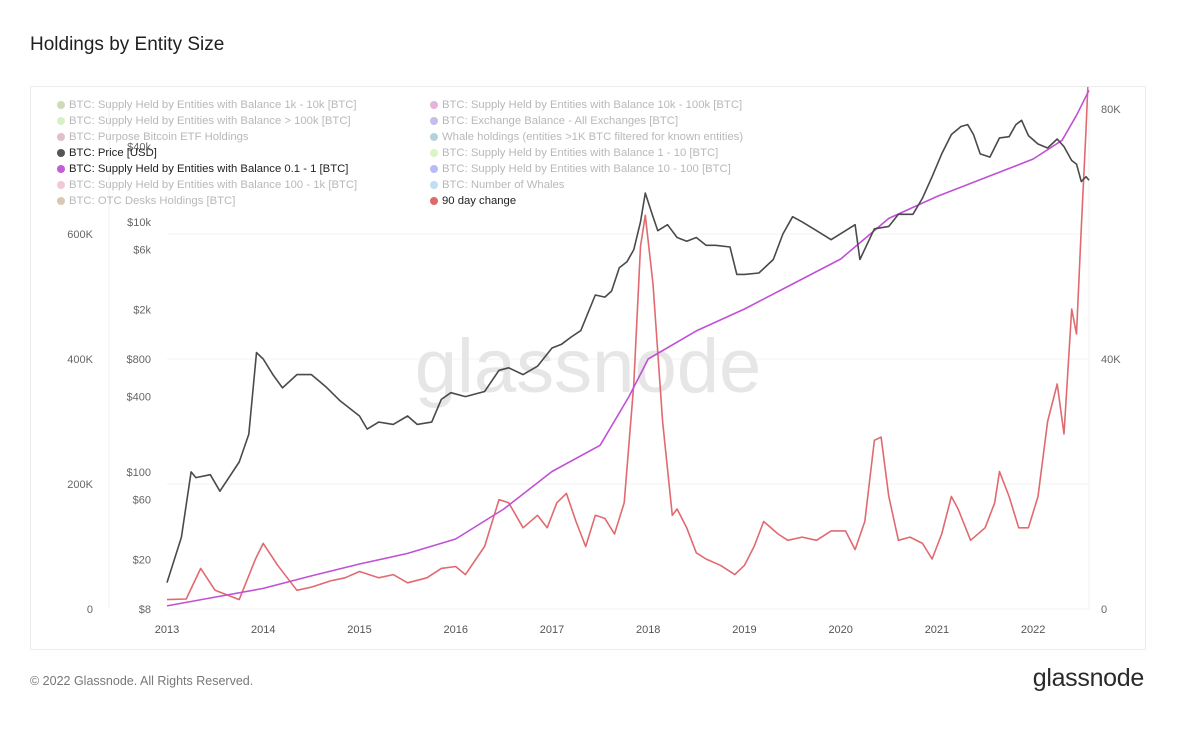 This screenshot has width=1182, height=734. Describe the element at coordinates (142, 681) in the screenshot. I see `copyright-text: © 2022 Glassnode. All Rights Reserved.` at that location.